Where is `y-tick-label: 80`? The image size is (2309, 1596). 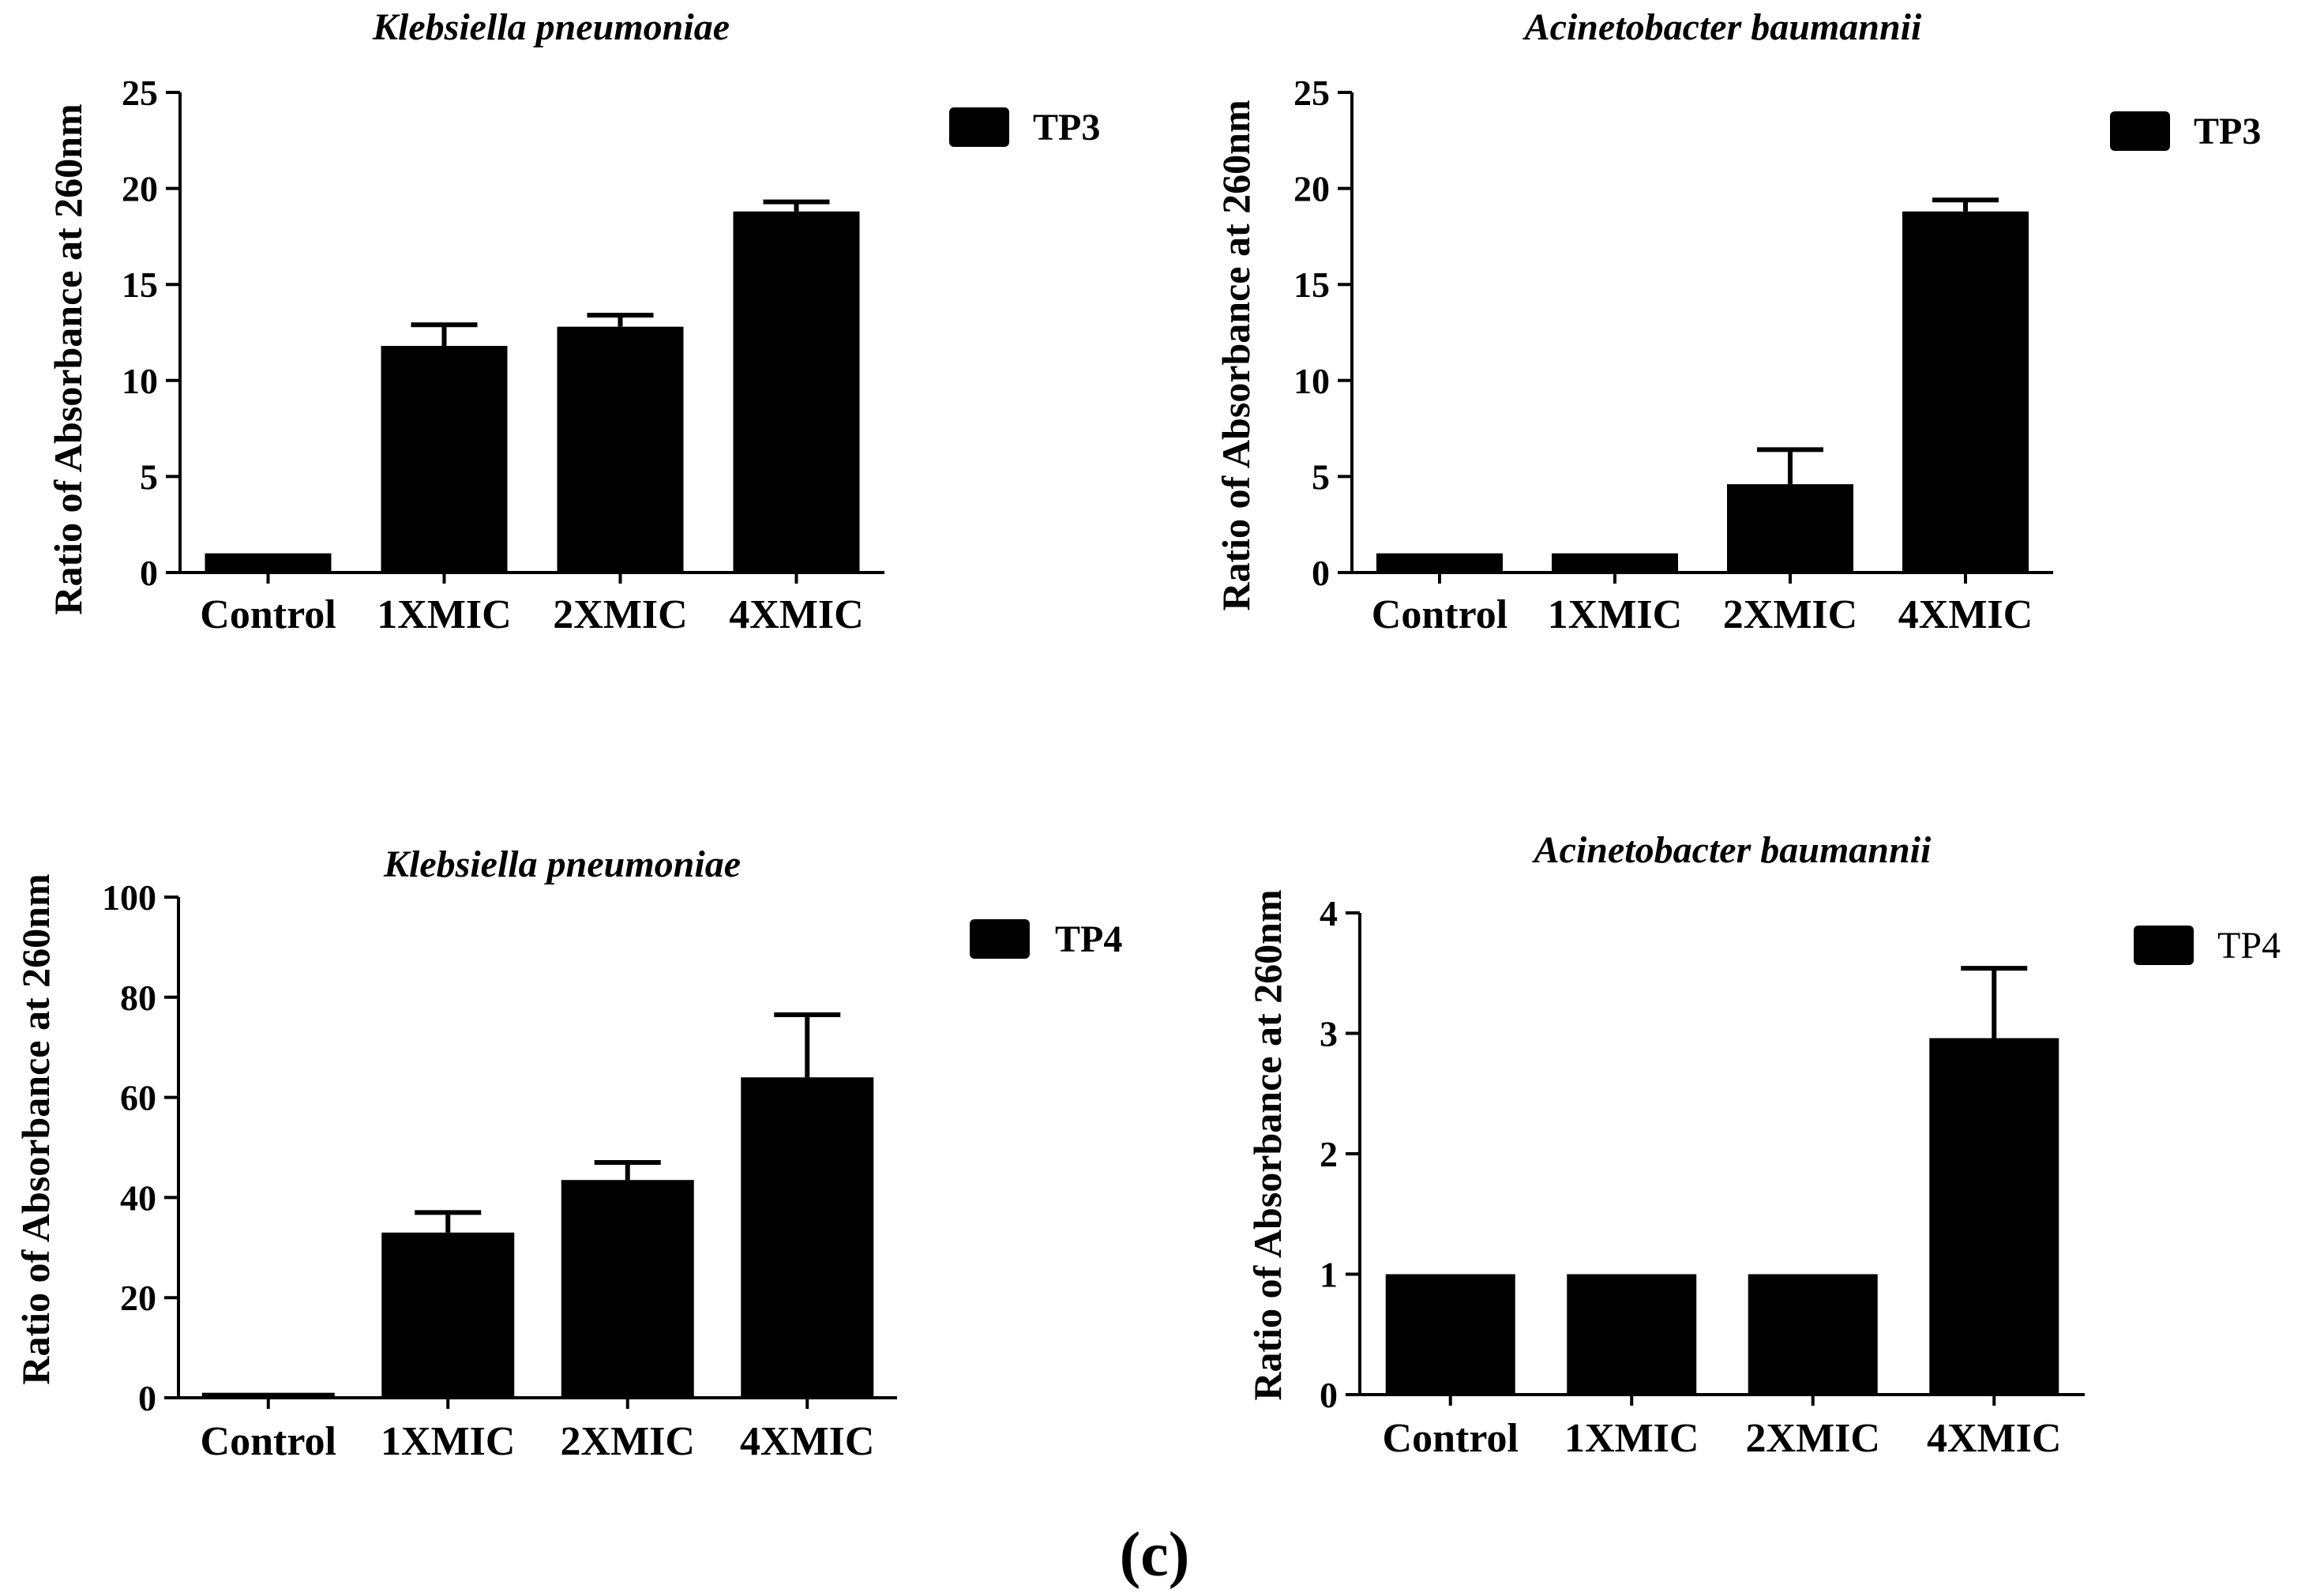
y-tick-label: 80 is located at coordinates (138, 998).